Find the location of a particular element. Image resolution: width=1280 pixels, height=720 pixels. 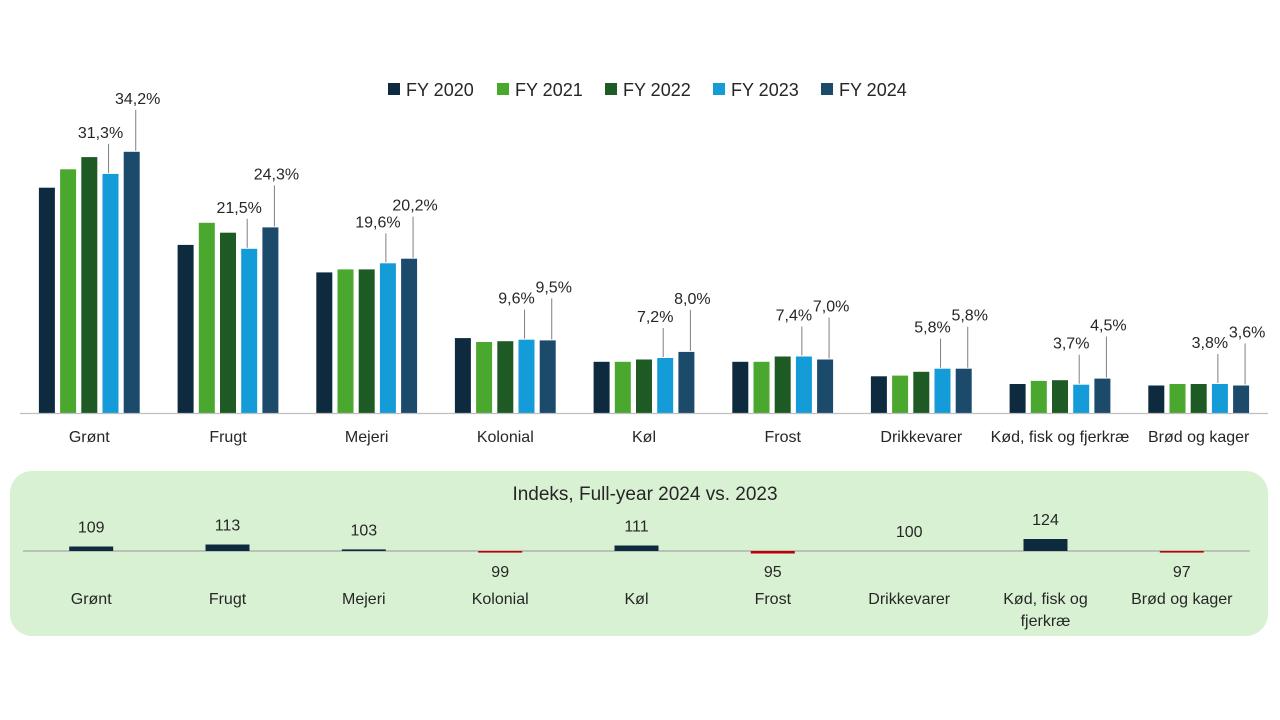

legend-label-5: FY 2024 is located at coordinates (873, 90).